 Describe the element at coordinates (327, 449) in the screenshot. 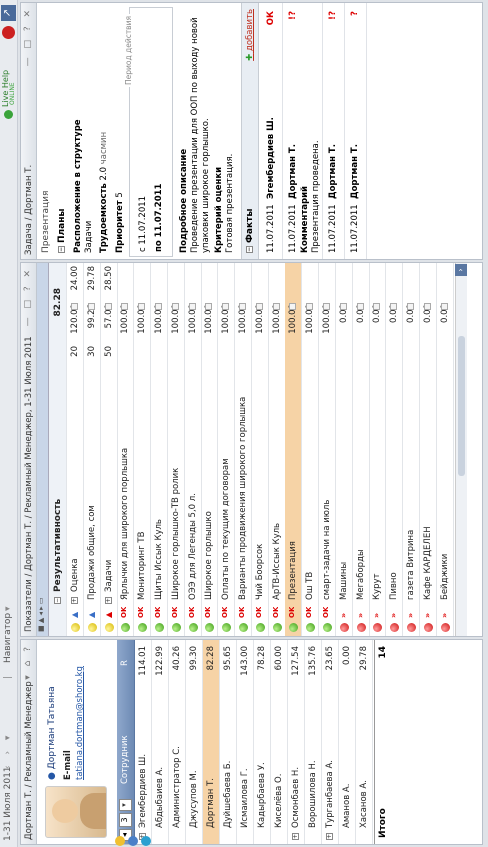

I see `indicator-row: OK смарт-задачи на июль 100.00` at that location.